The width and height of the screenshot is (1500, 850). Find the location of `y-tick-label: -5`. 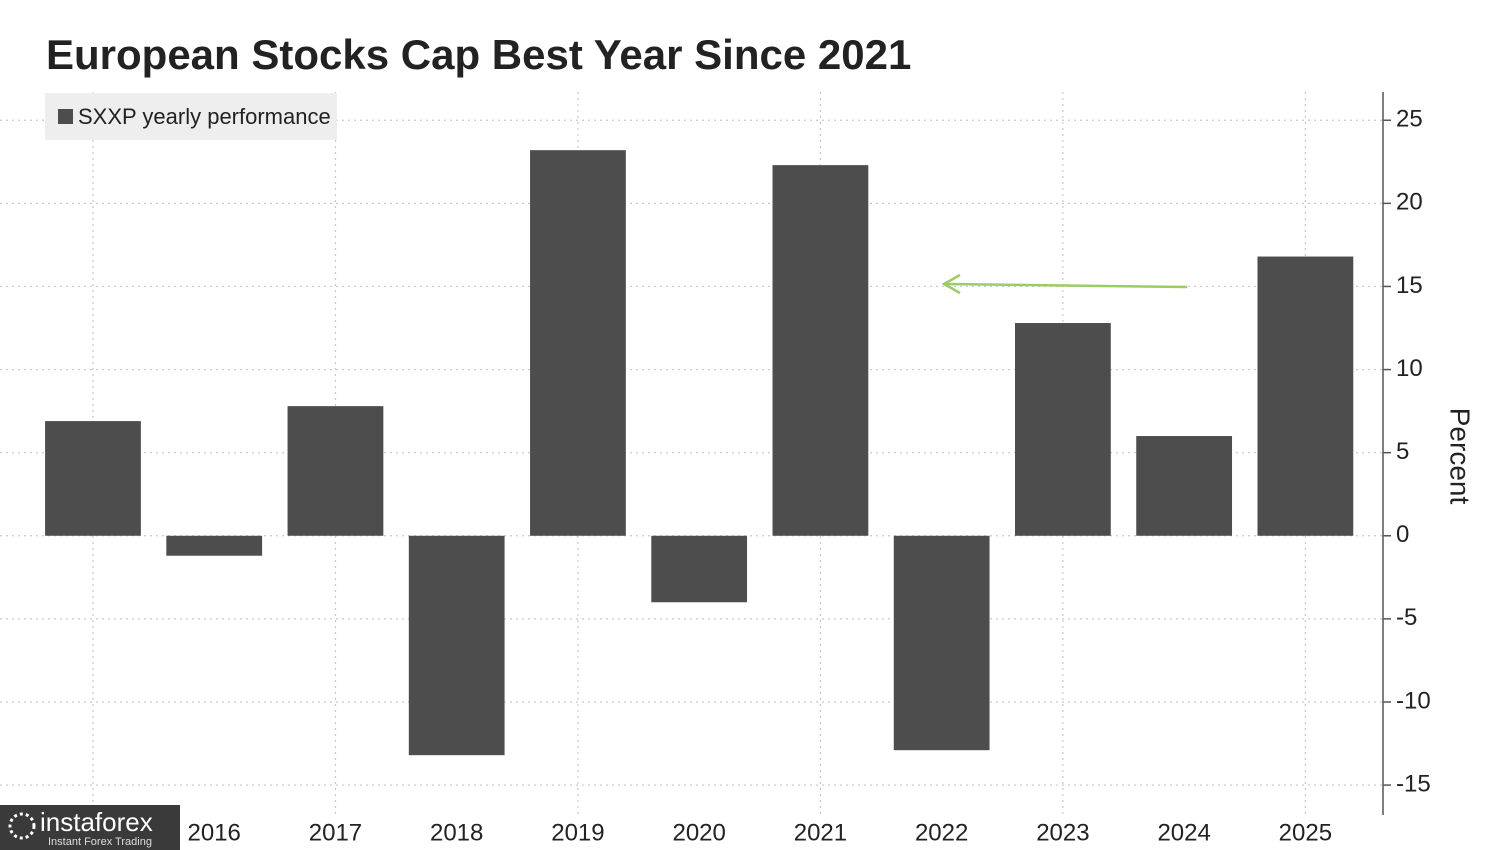

y-tick-label: -5 is located at coordinates (1406, 617).